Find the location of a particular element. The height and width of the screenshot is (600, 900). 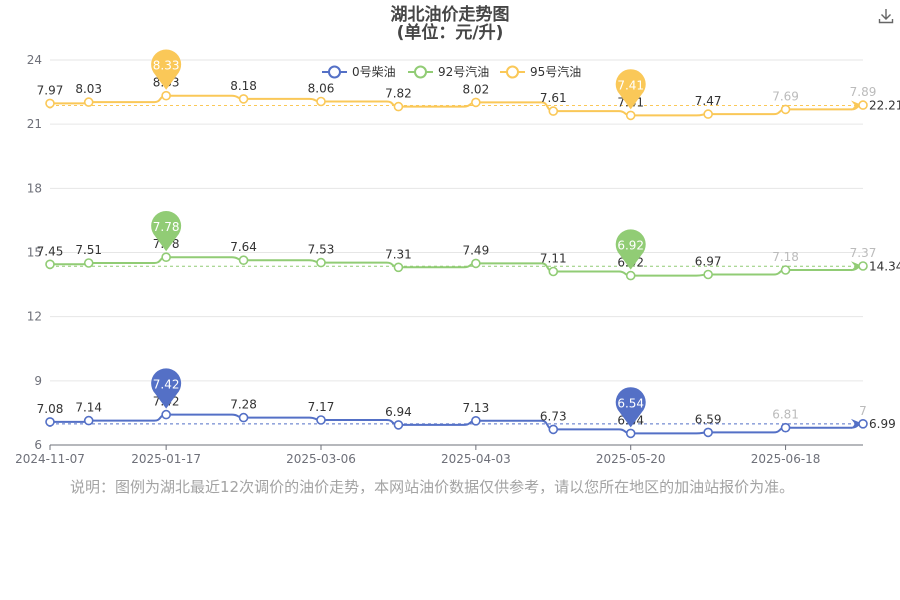

y-tick-label: 9 is located at coordinates (38, 381).